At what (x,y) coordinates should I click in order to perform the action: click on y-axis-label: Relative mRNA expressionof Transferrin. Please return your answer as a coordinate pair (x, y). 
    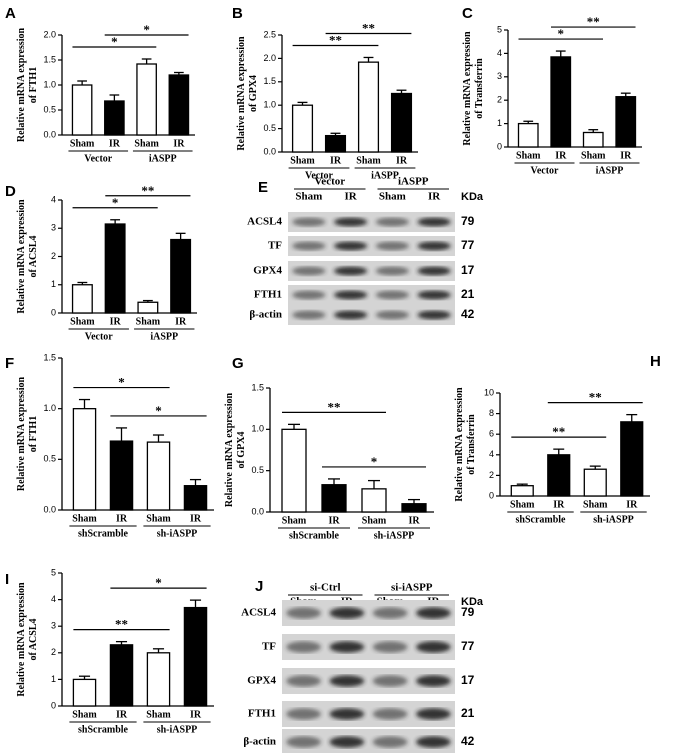
    Looking at the image, I should click on (473, 88).